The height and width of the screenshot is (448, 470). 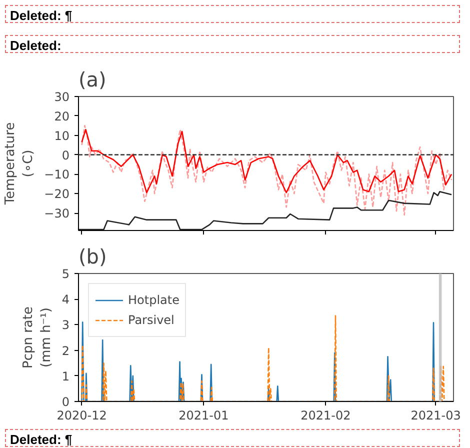 I want to click on y-axis-title: Pcpn rate (mm h⁻¹), so click(x=37, y=337).